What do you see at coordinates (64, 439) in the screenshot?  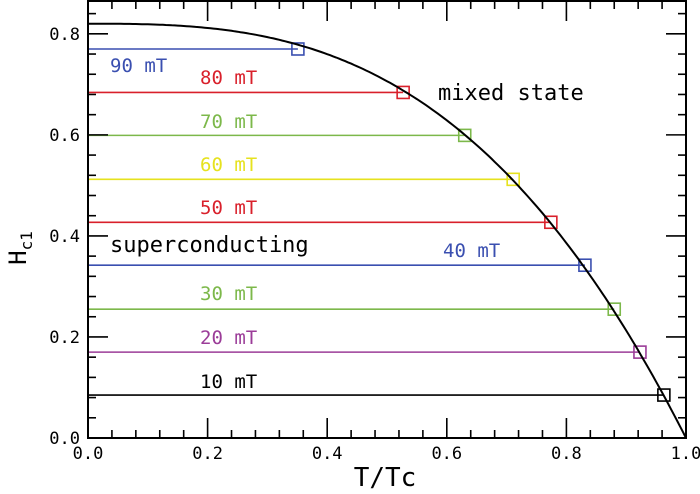 I see `y-tick-label: 0.0` at bounding box center [64, 439].